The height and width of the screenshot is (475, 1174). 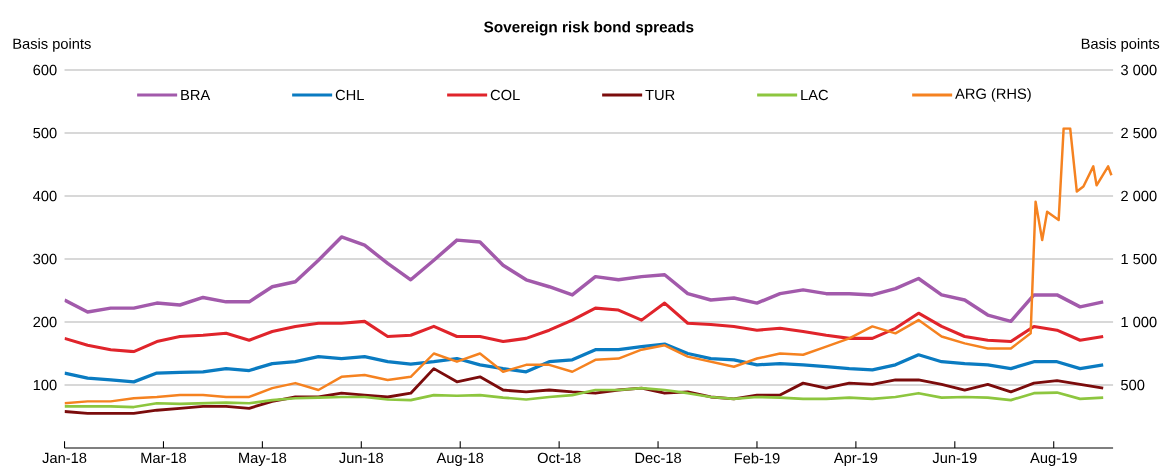 I want to click on legend-label: COL, so click(x=505, y=95).